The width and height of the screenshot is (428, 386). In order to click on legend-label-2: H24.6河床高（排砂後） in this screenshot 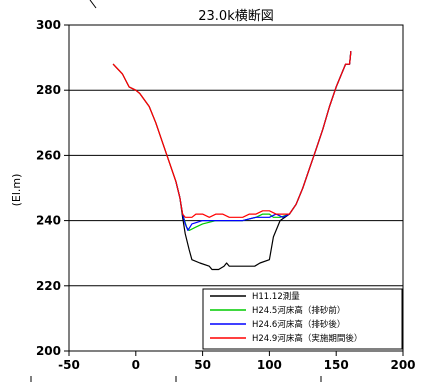, I will do `click(298, 324)`.